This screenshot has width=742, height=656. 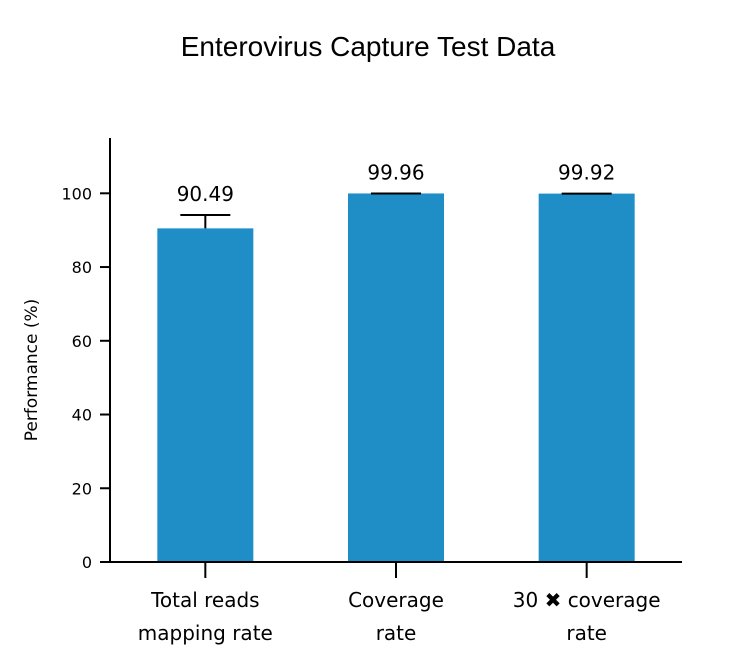 I want to click on y-tick-label: 20, so click(x=82, y=488).